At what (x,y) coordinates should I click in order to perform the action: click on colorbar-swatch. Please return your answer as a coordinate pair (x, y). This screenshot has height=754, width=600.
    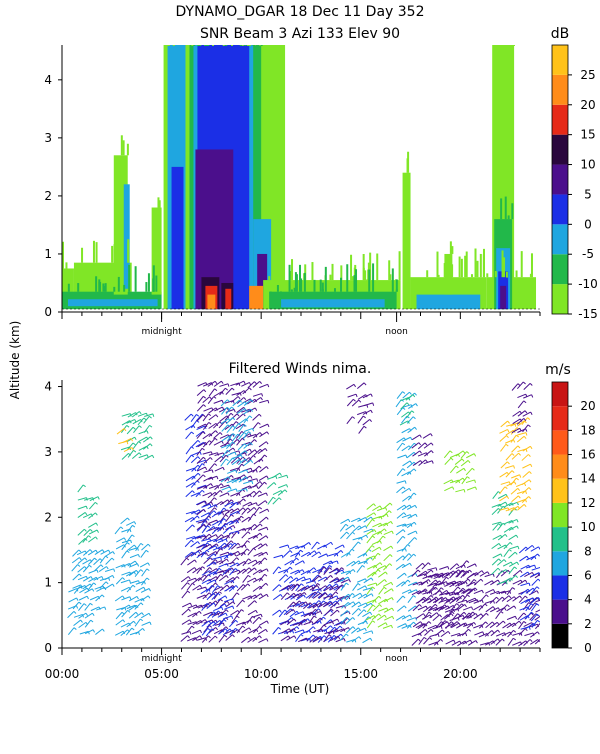
    Looking at the image, I should click on (560, 179).